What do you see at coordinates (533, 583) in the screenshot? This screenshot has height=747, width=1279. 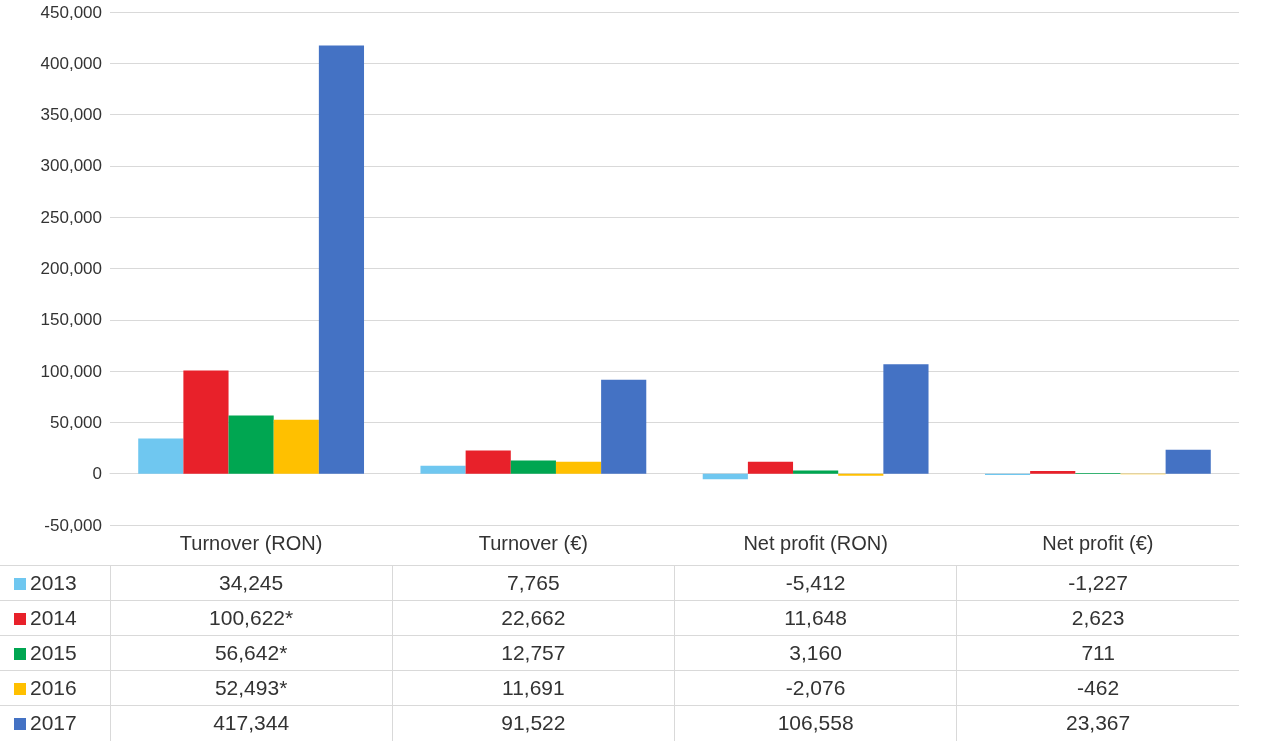 I see `data-label: 7,765` at bounding box center [533, 583].